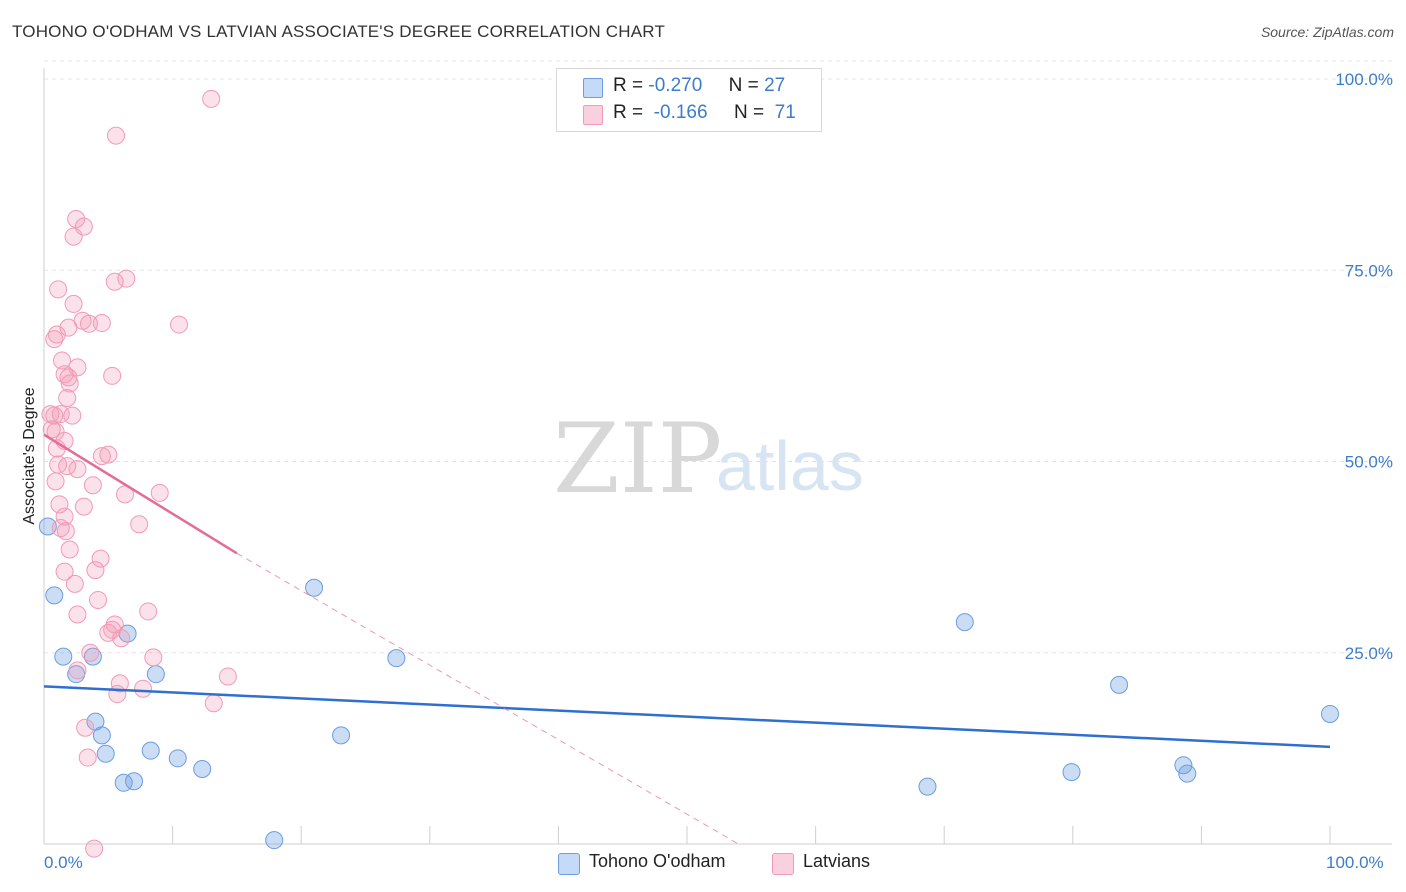 Image resolution: width=1406 pixels, height=892 pixels. What do you see at coordinates (687, 717) in the screenshot?
I see `tohono-trend-line` at bounding box center [687, 717].